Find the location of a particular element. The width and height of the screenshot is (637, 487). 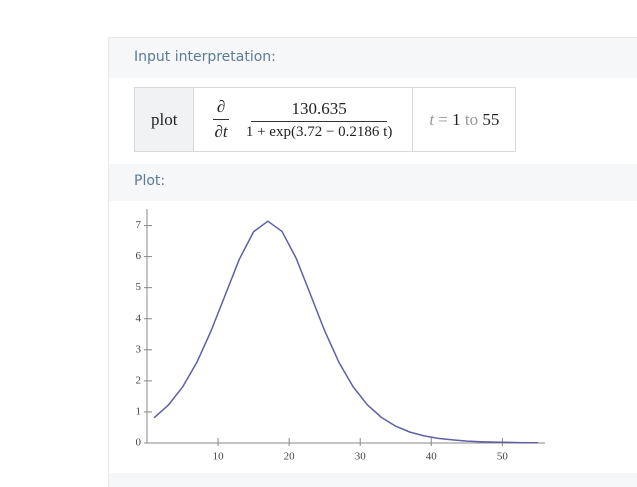

y-tick-label: 2 is located at coordinates (139, 380).